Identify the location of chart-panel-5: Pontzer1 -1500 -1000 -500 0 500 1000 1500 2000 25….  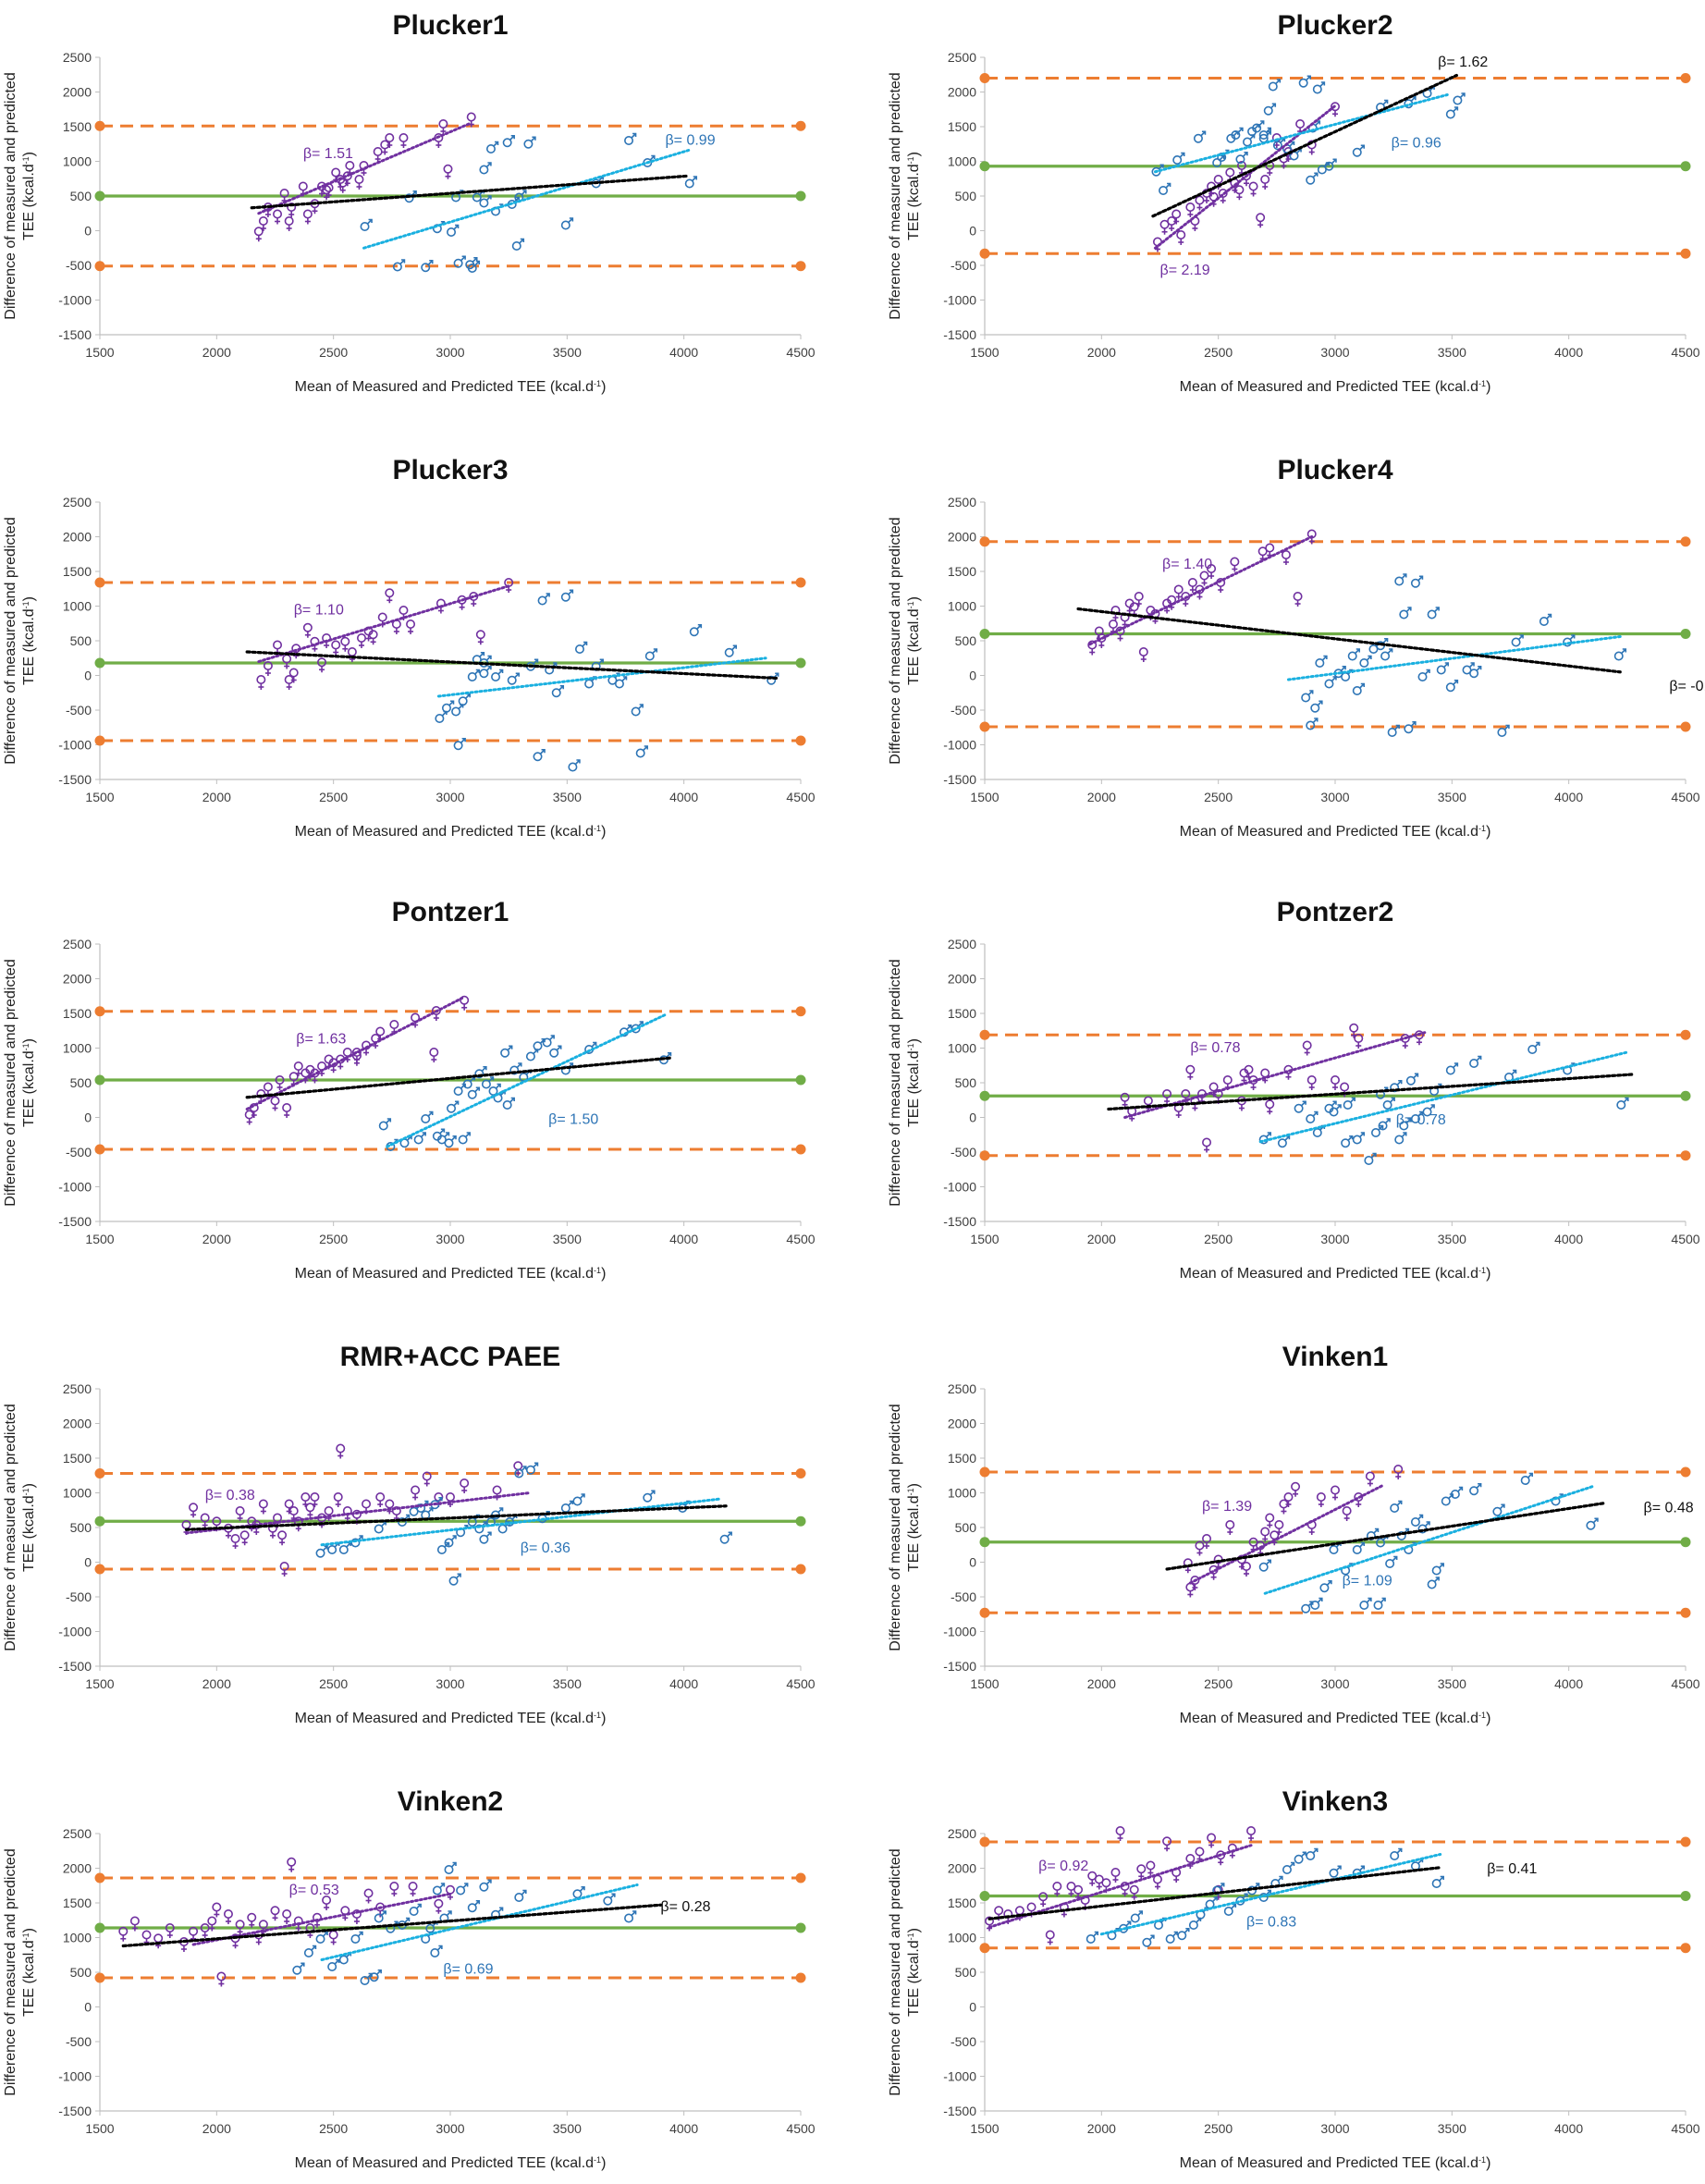
(409, 1089).